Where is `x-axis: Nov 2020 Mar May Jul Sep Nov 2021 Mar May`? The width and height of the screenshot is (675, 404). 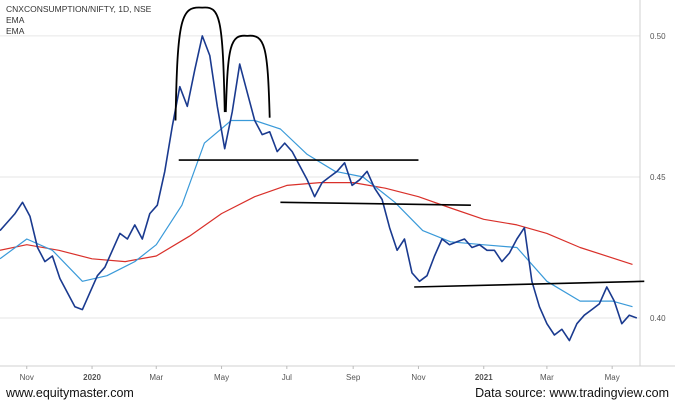
x-axis: Nov 2020 Mar May Jul Sep Nov 2021 Mar May is located at coordinates (320, 374).